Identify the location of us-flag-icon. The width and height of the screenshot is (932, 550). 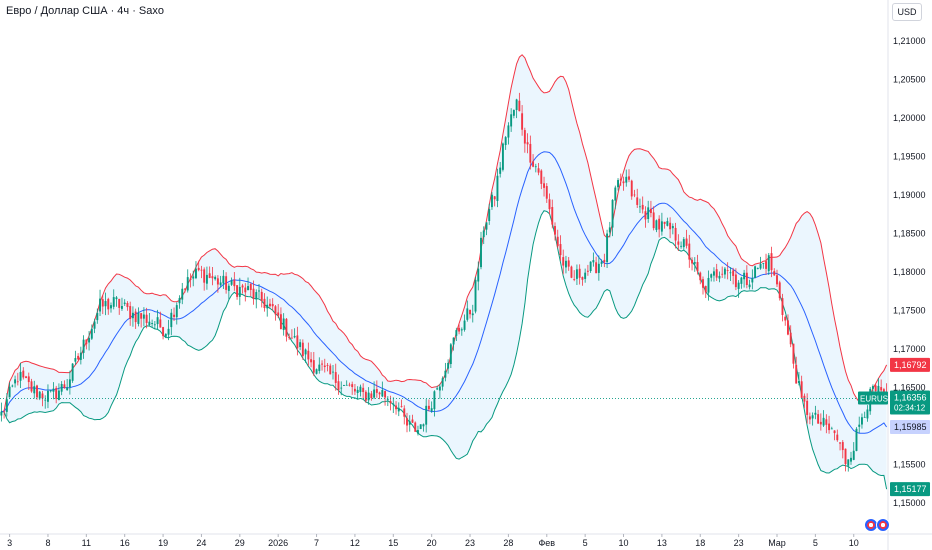
(883, 525).